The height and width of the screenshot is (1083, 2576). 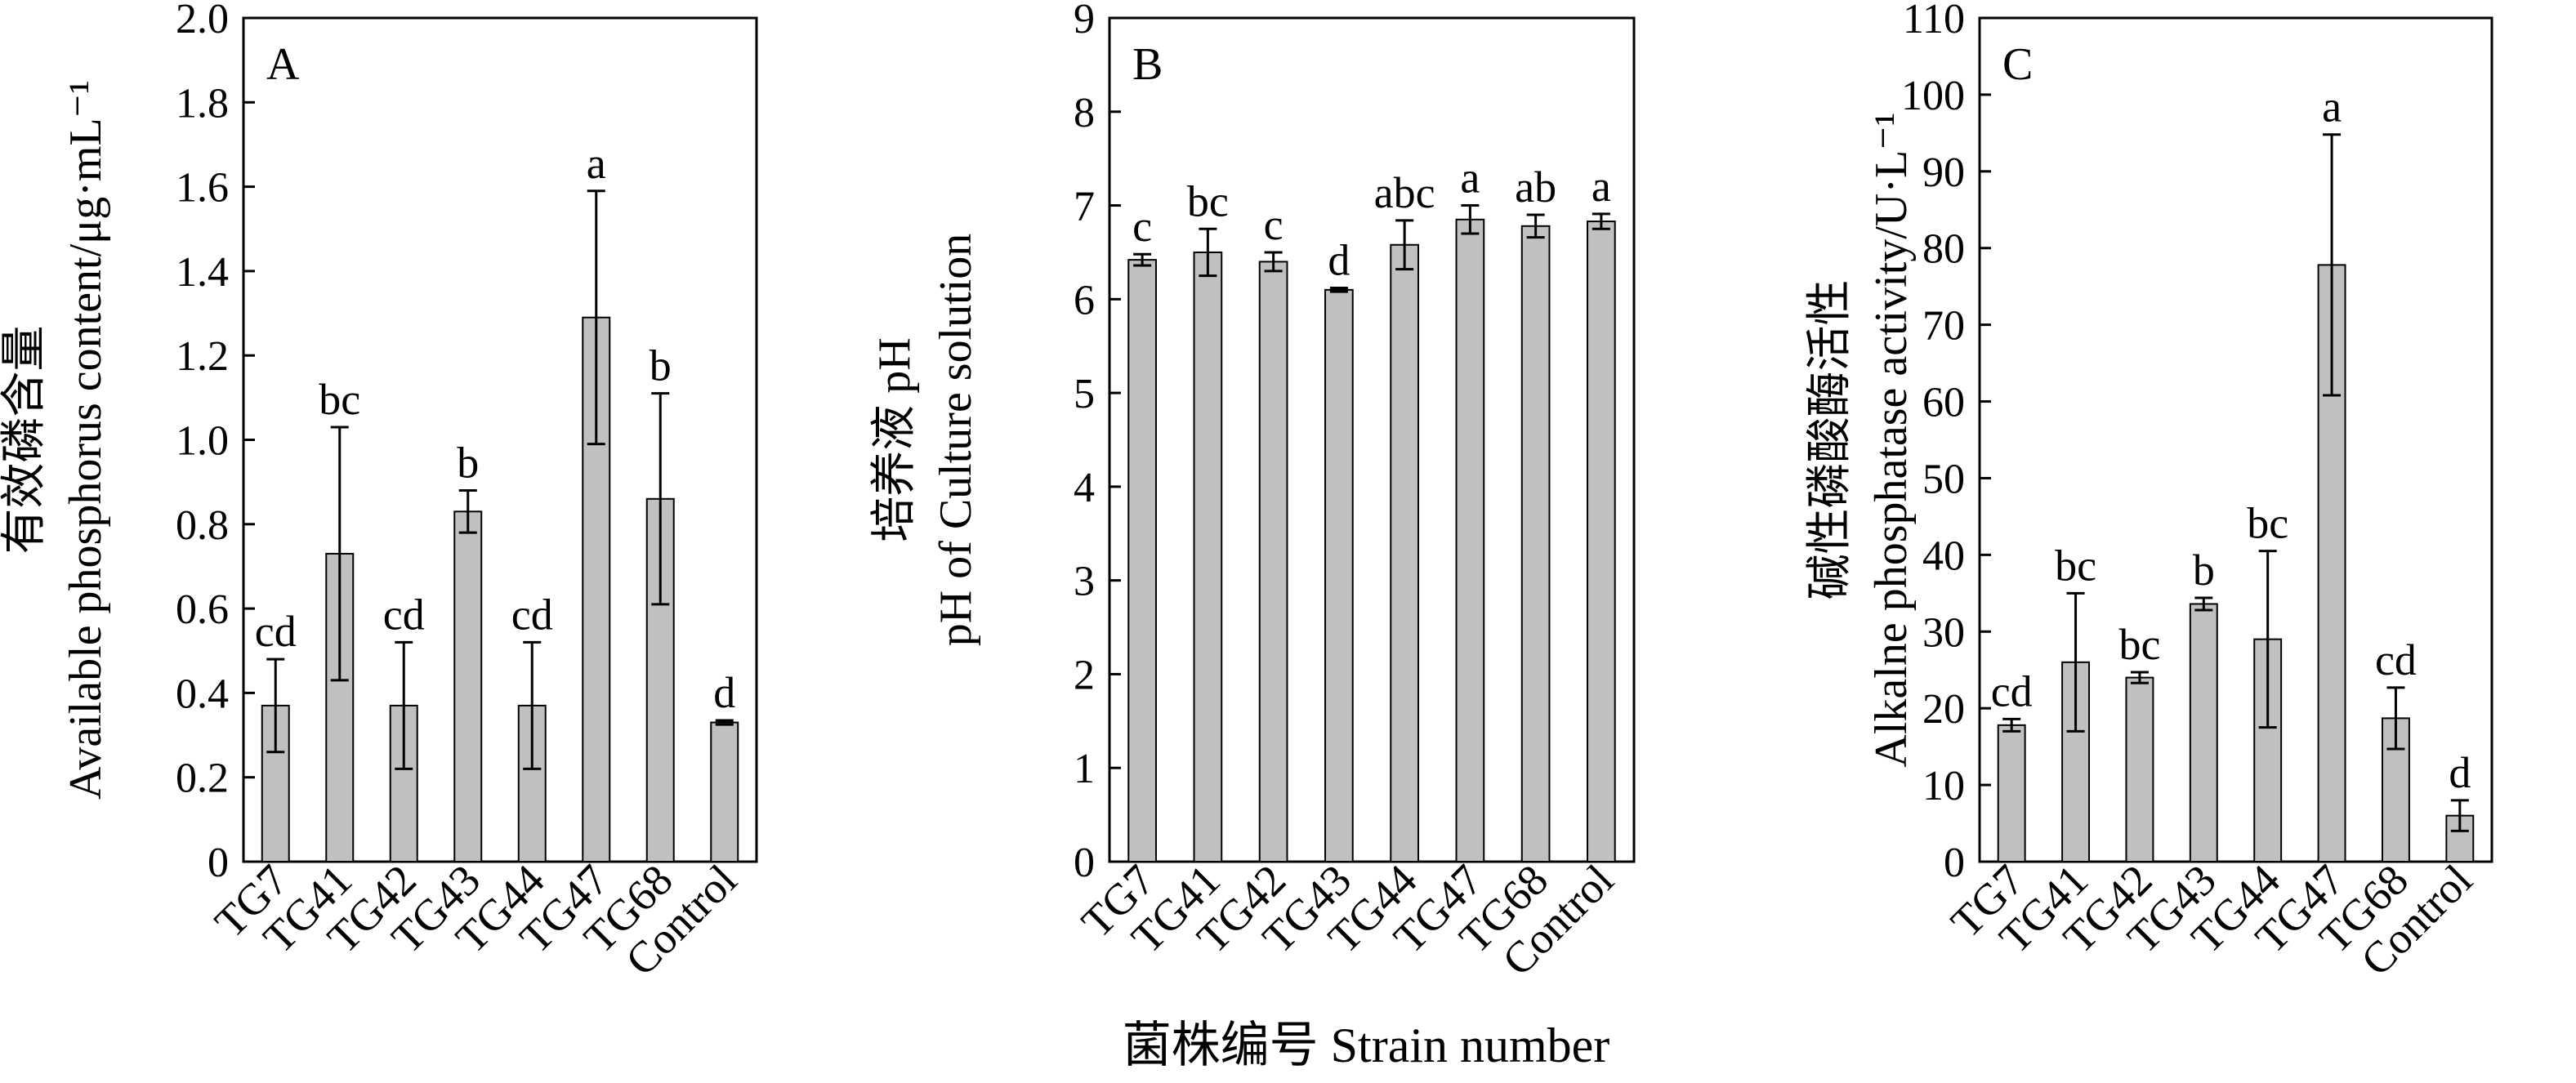 What do you see at coordinates (2332, 106) in the screenshot?
I see `panel-c-significance-label: a` at bounding box center [2332, 106].